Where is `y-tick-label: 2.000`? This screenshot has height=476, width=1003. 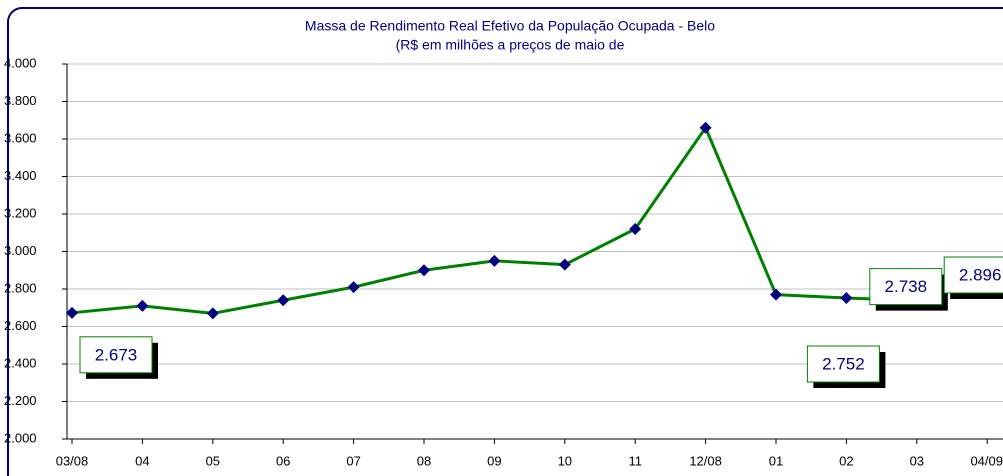
y-tick-label: 2.000 is located at coordinates (20, 437).